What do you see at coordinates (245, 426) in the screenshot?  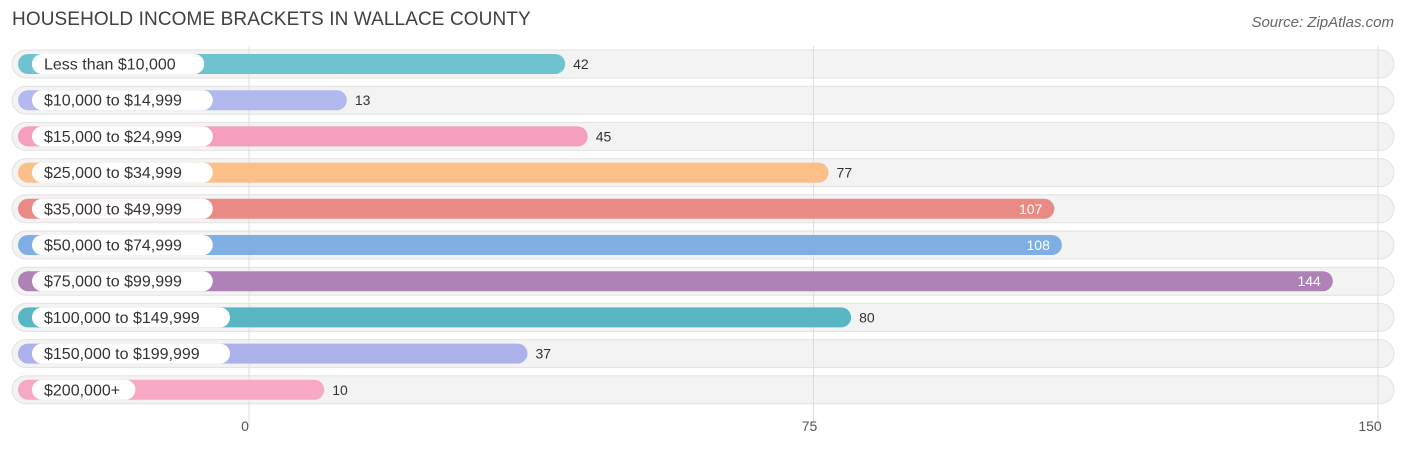 I see `x-tick-label: 0` at bounding box center [245, 426].